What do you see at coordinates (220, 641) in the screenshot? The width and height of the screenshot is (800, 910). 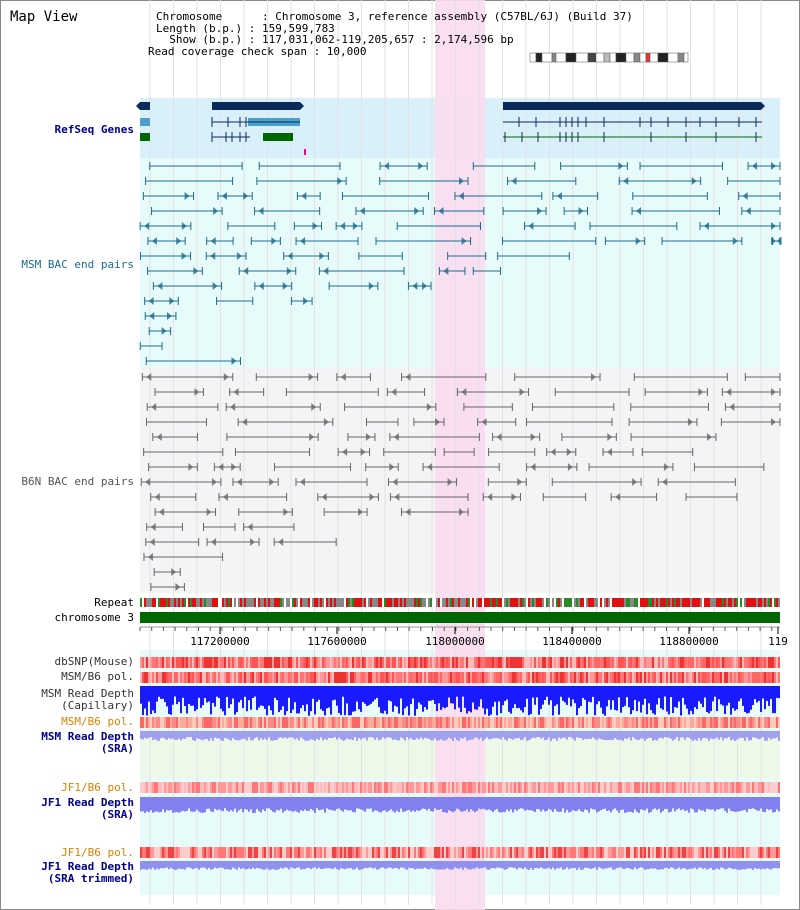 I see `axis-tick-label: 117200000` at bounding box center [220, 641].